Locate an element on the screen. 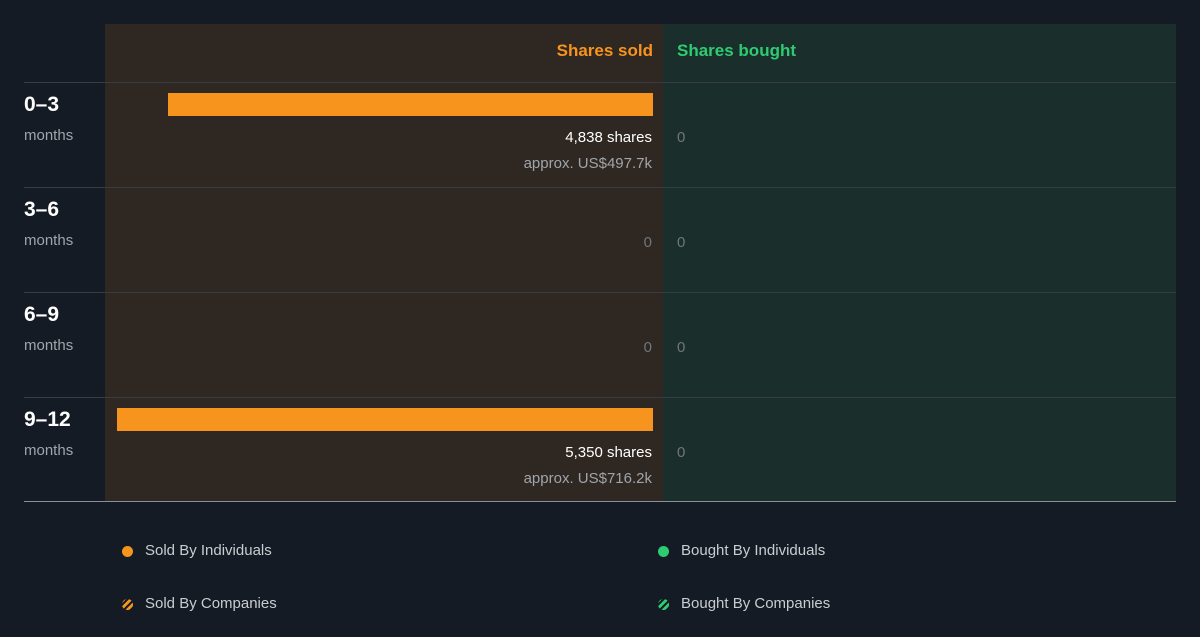  sold-value-label: approx. US$716.2k is located at coordinates (587, 478).